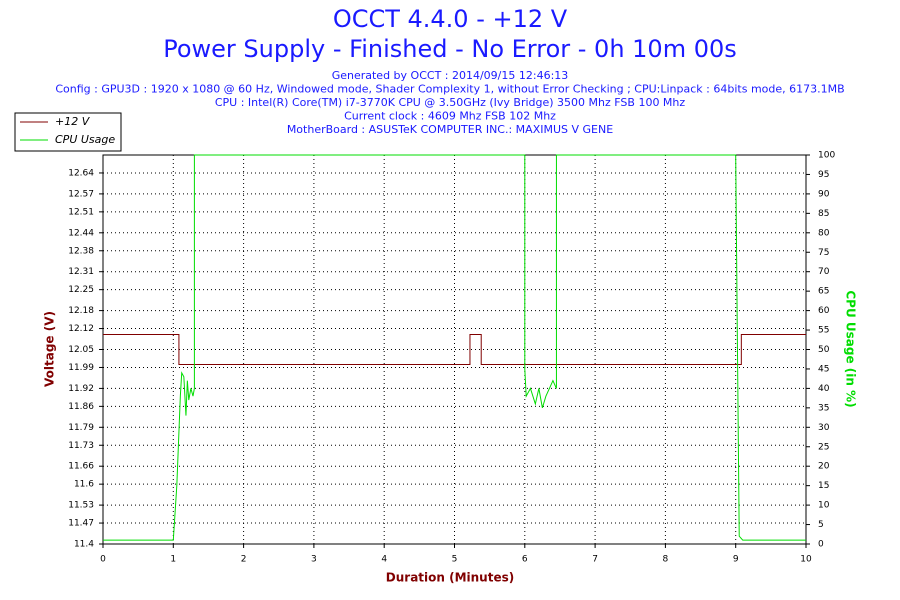  Describe the element at coordinates (50, 349) in the screenshot. I see `y-axis-label: Voltage (V)` at that location.